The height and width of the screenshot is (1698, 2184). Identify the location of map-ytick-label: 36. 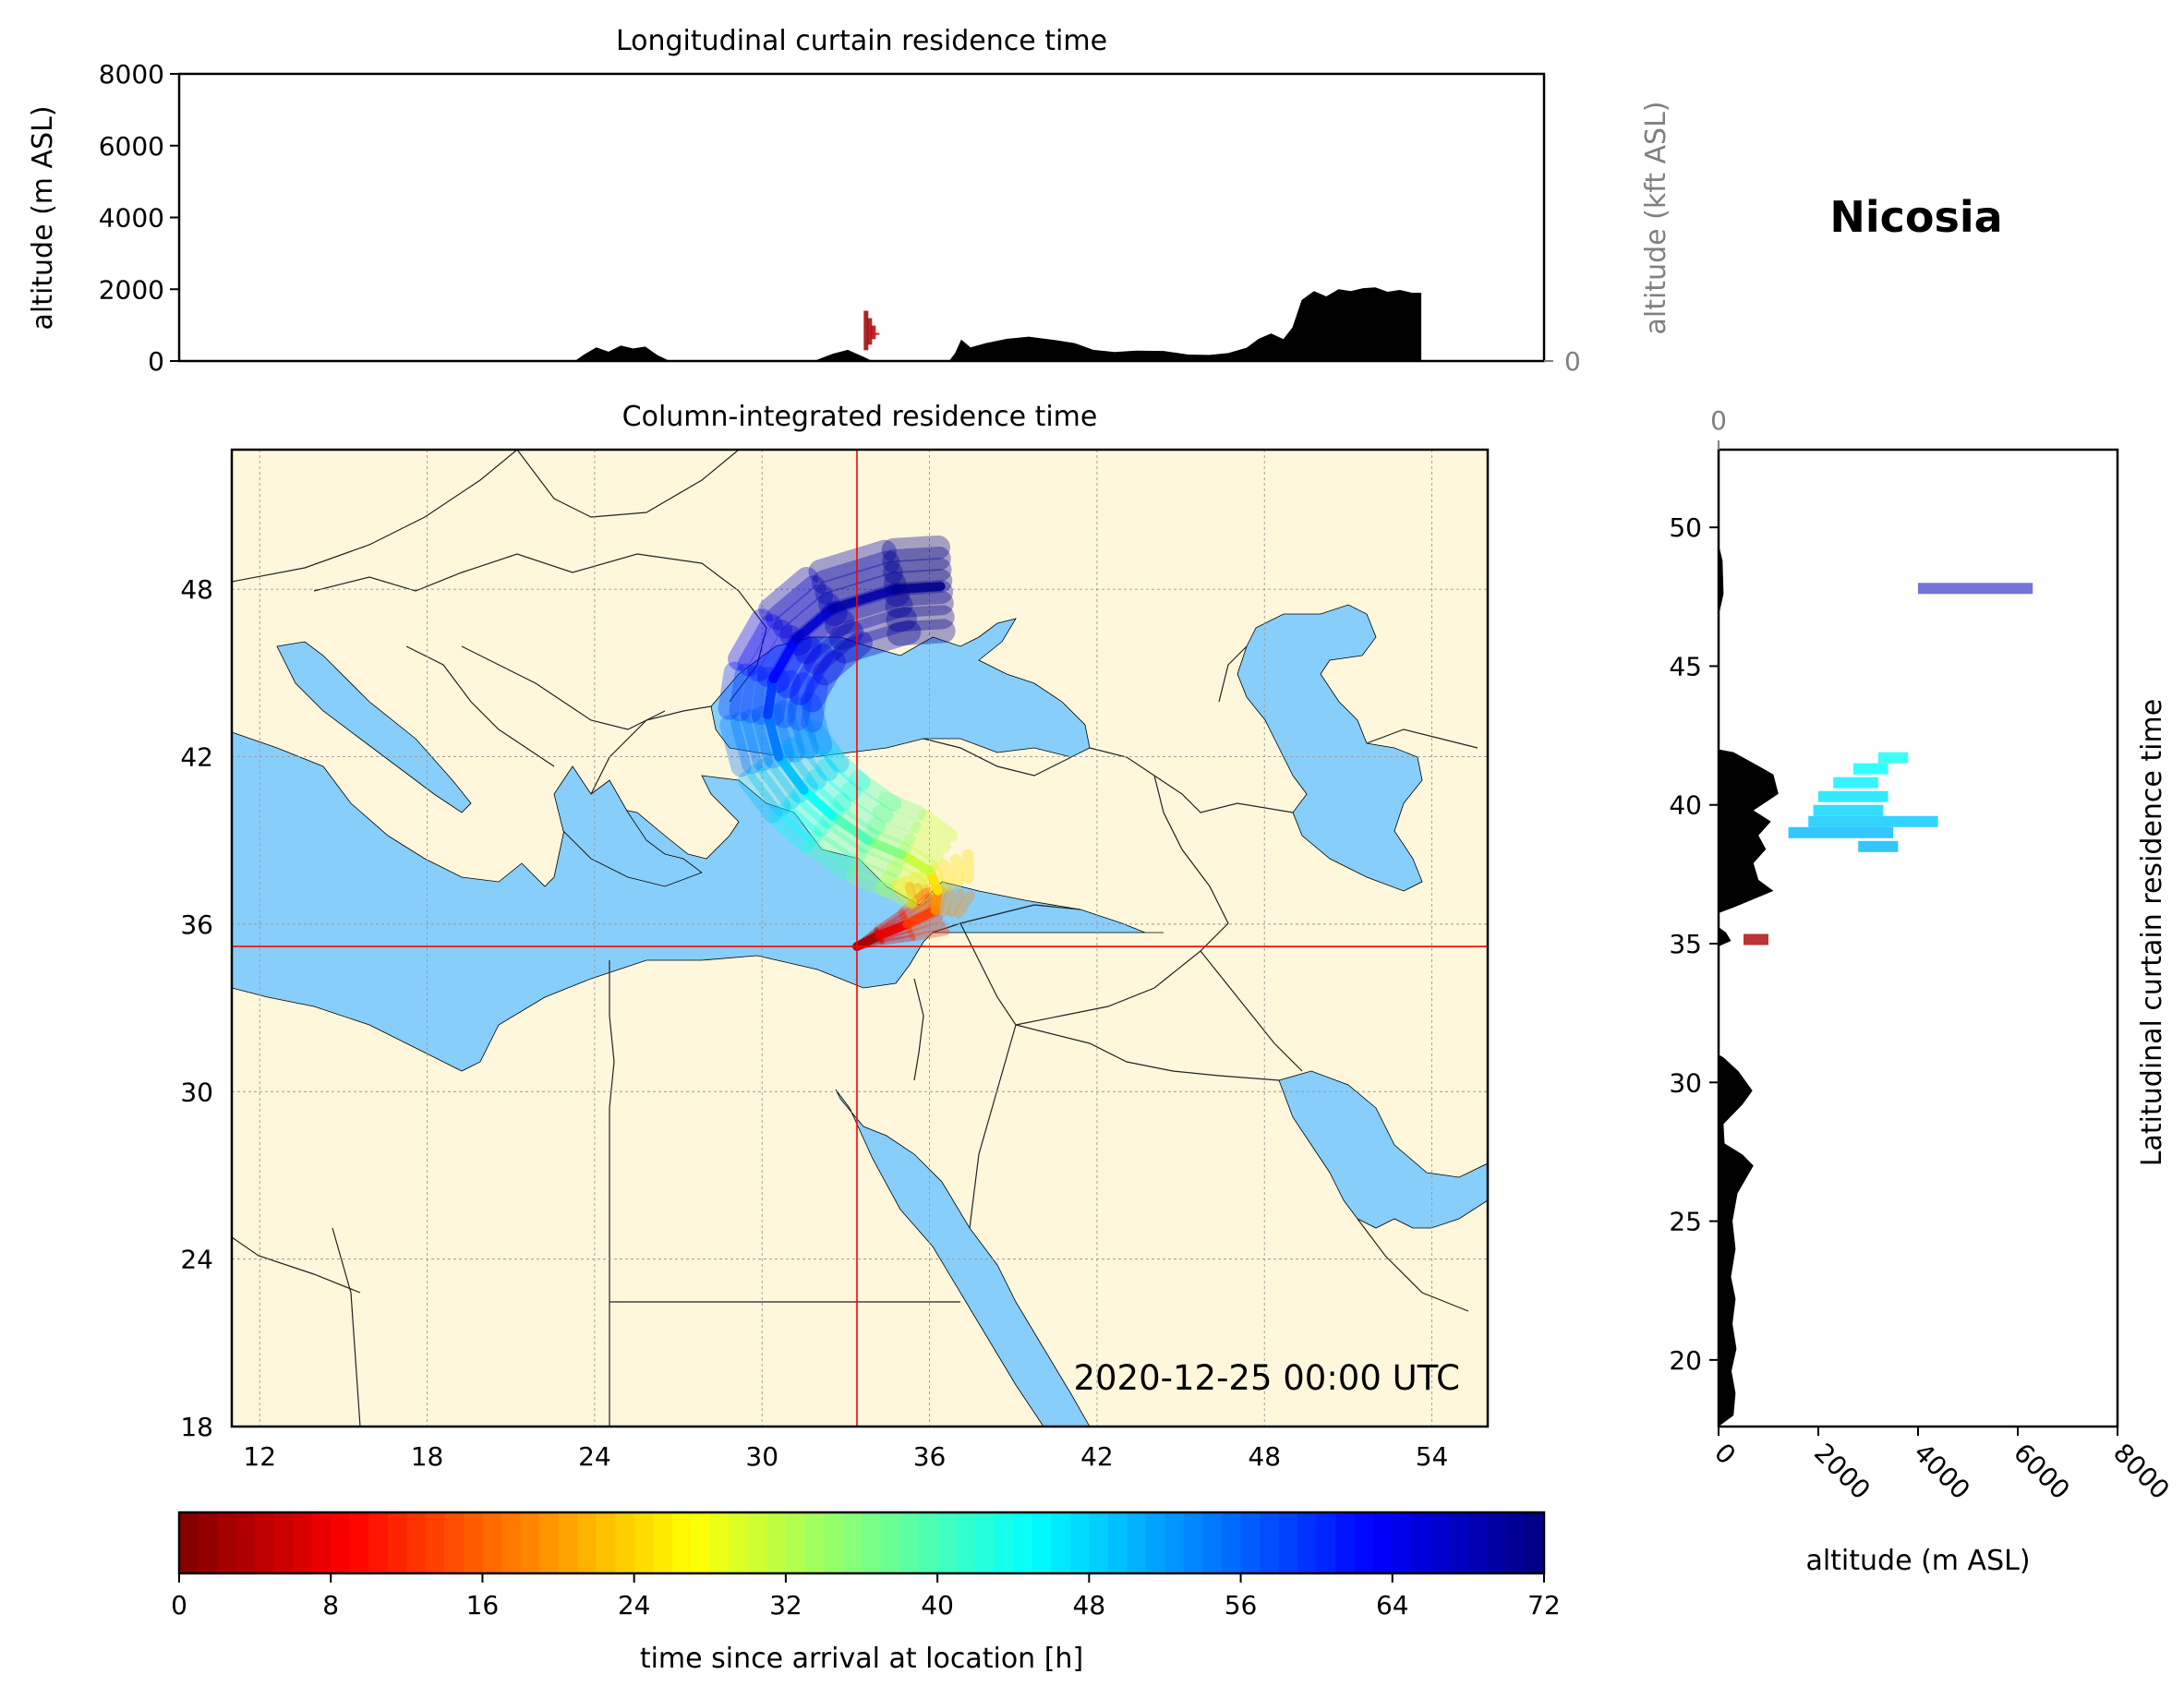
(196, 924).